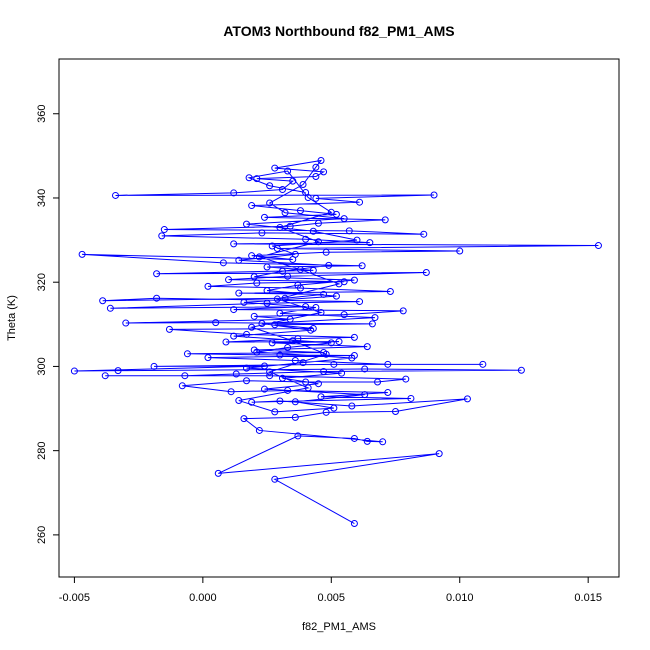 This screenshot has width=650, height=650. I want to click on x-tick-label: 0.010, so click(460, 598).